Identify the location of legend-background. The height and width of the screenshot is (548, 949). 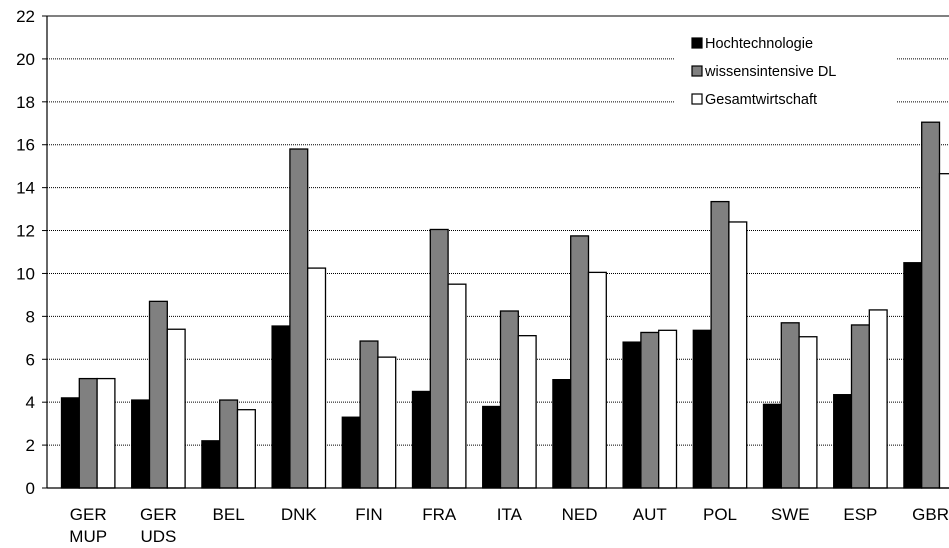
(786, 77).